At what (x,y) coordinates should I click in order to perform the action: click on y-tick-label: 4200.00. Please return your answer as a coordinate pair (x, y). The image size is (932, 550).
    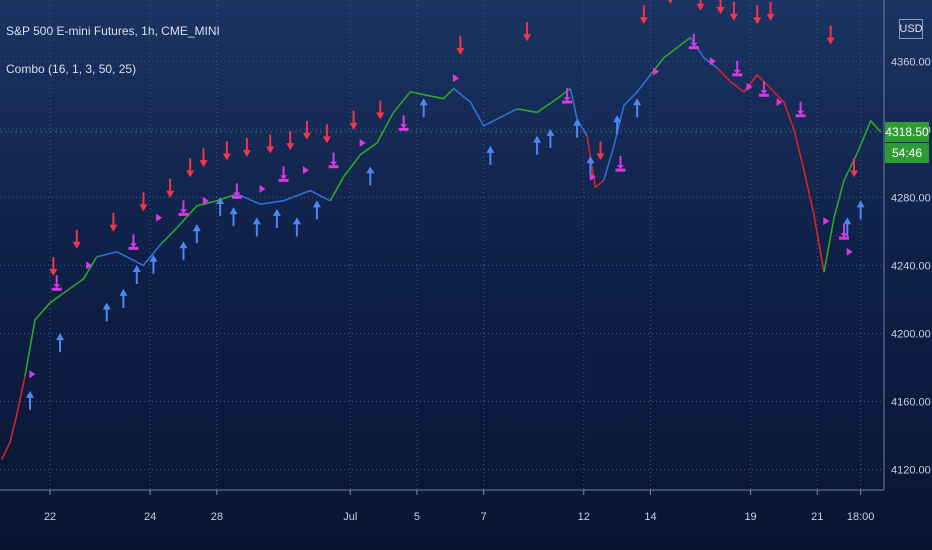
    Looking at the image, I should click on (911, 334).